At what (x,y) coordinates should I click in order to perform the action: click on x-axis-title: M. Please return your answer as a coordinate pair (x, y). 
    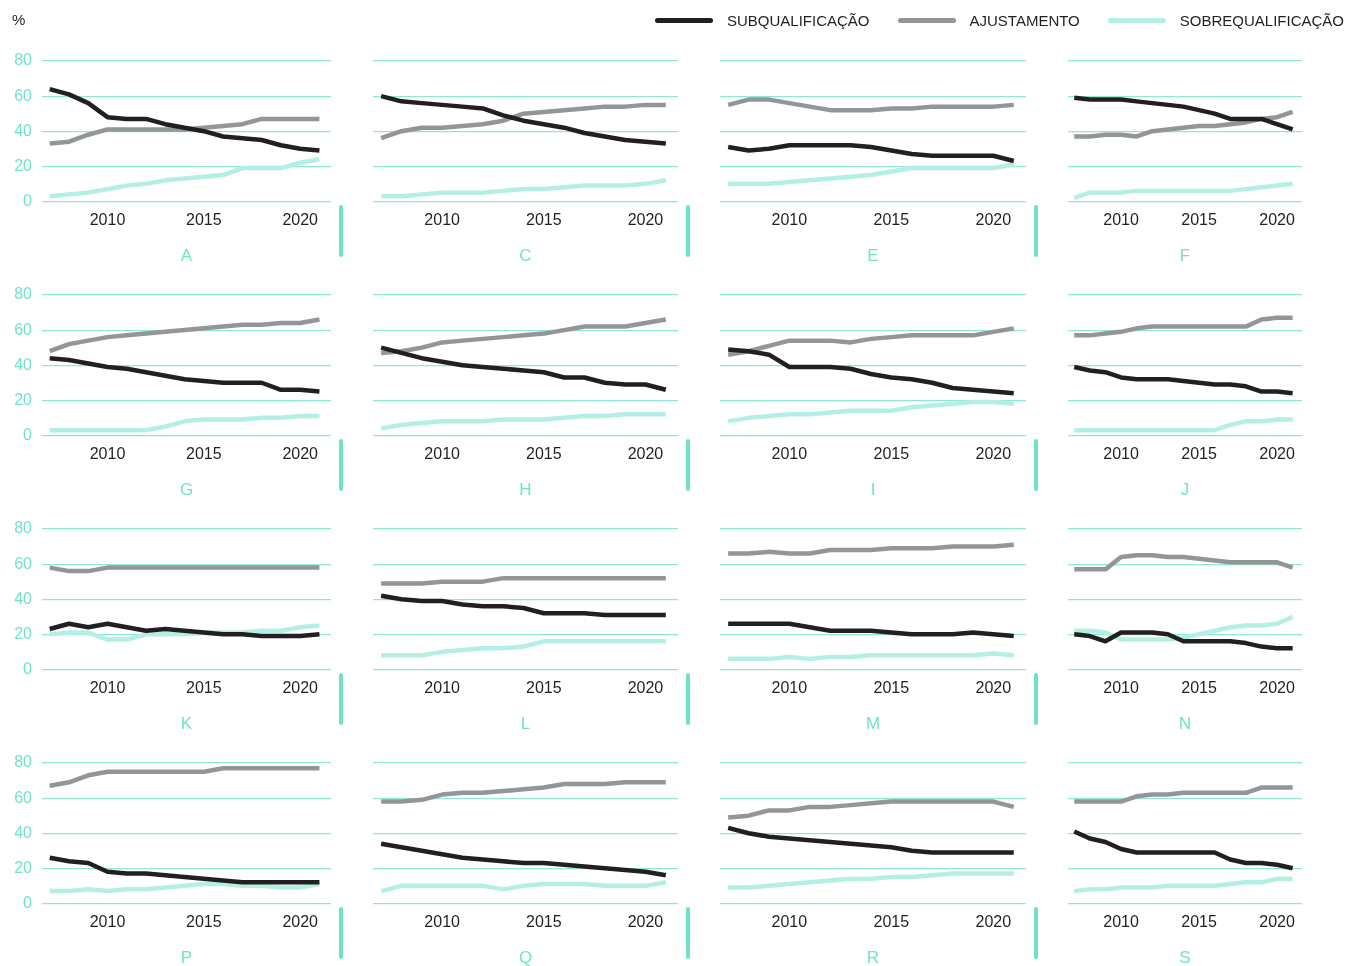
    Looking at the image, I should click on (873, 724).